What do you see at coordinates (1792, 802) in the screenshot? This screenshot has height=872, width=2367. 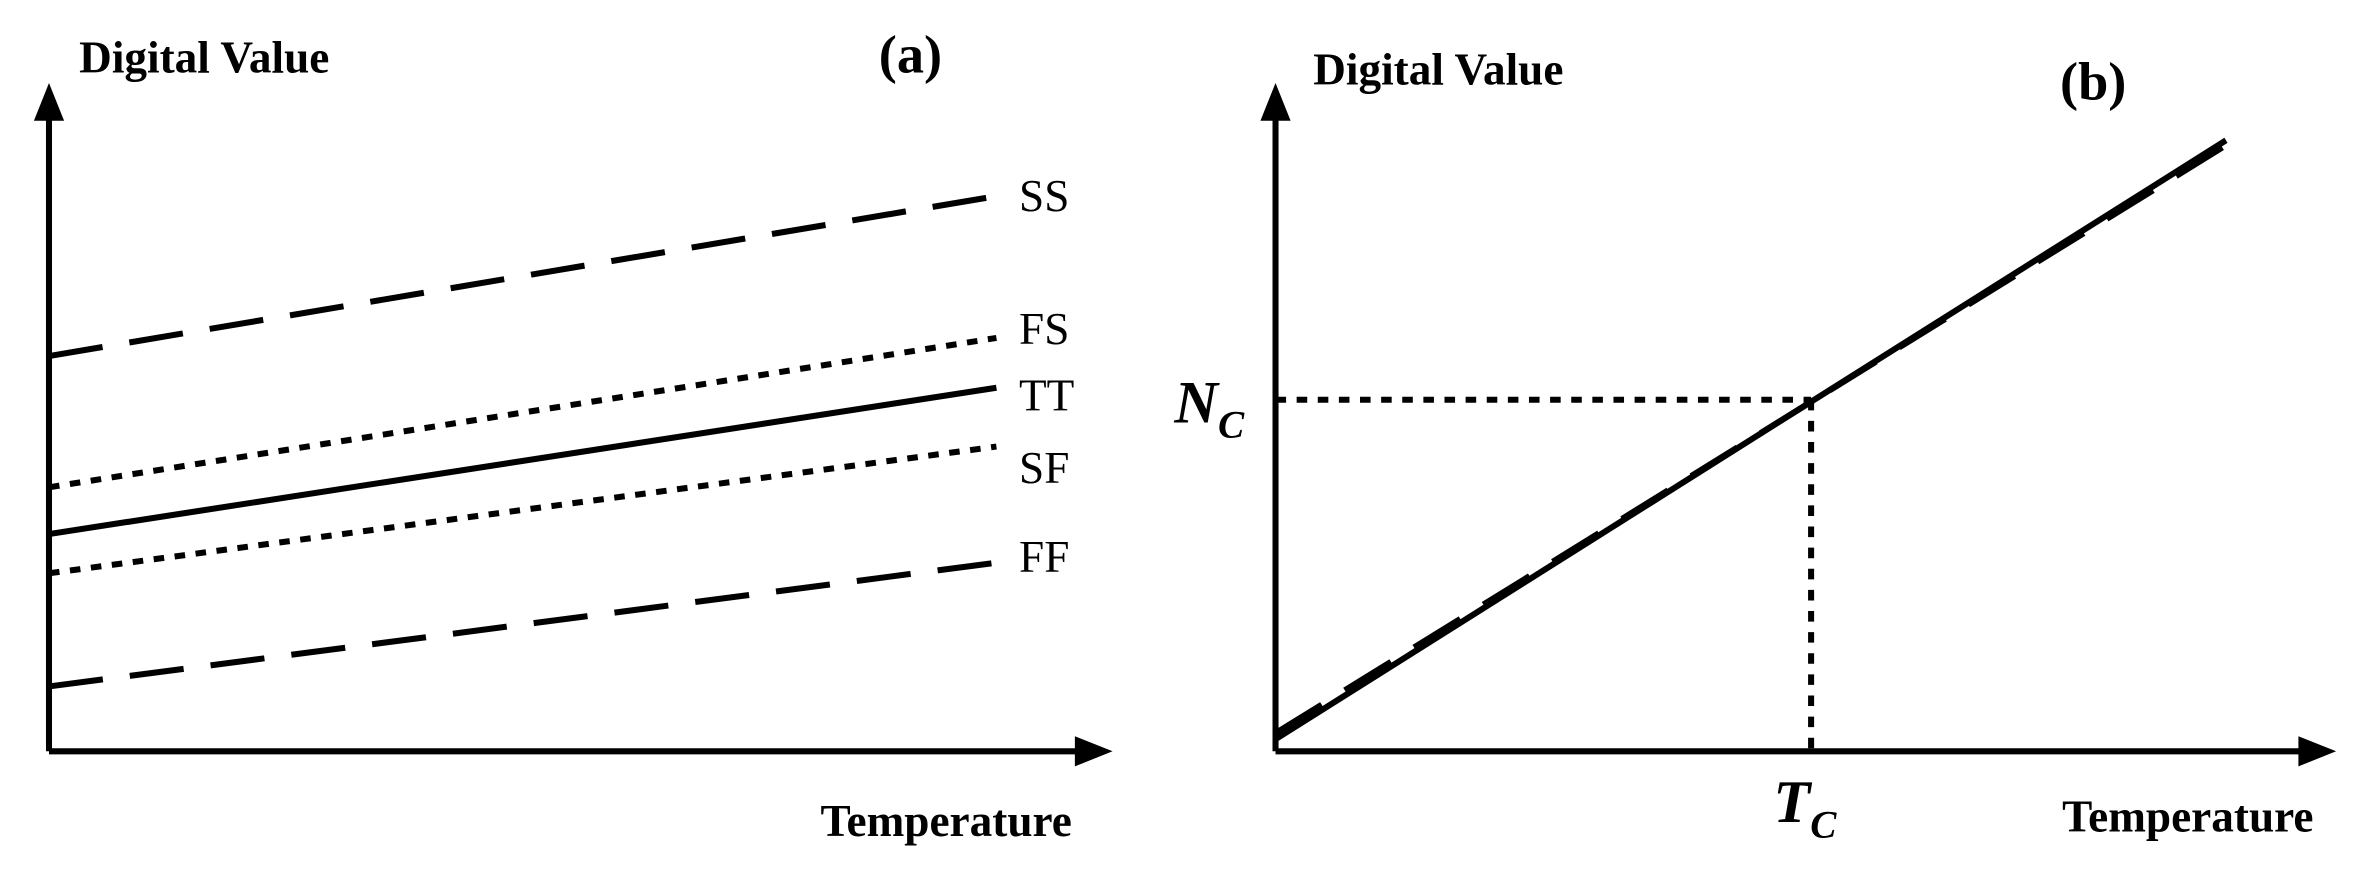 I see `marker-main: T` at bounding box center [1792, 802].